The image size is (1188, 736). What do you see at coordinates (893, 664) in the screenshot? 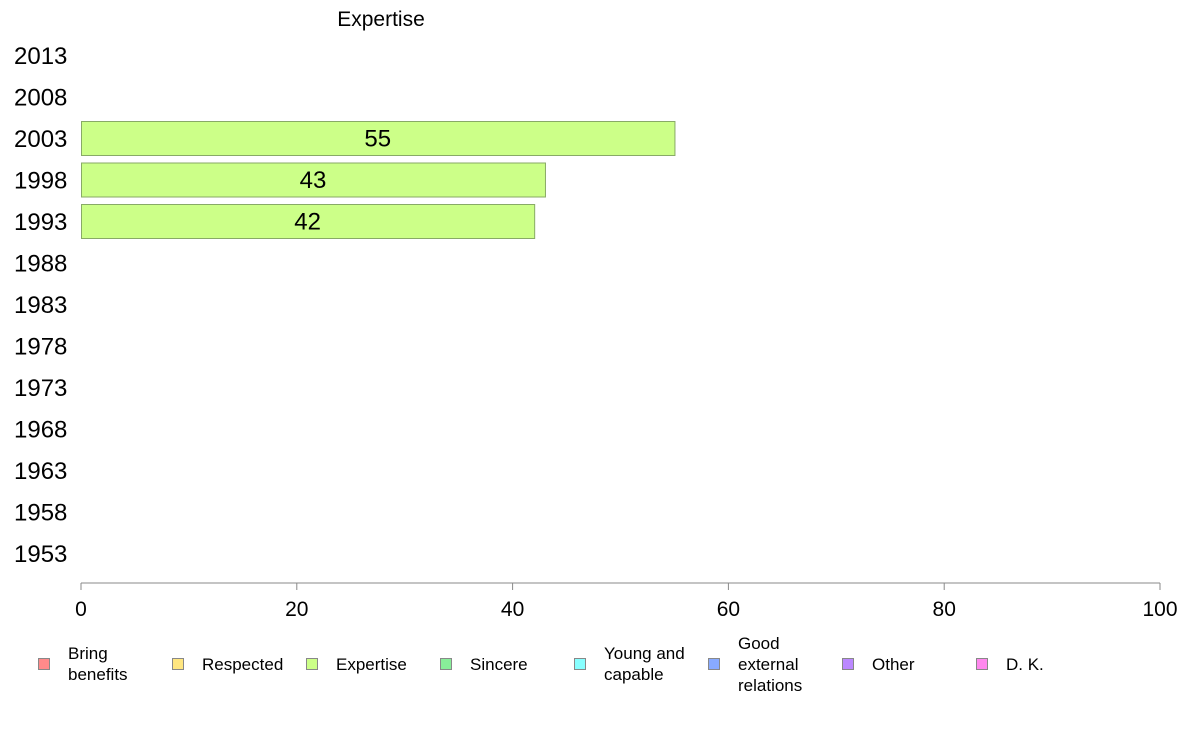
I see `legend-label: Other` at bounding box center [893, 664].